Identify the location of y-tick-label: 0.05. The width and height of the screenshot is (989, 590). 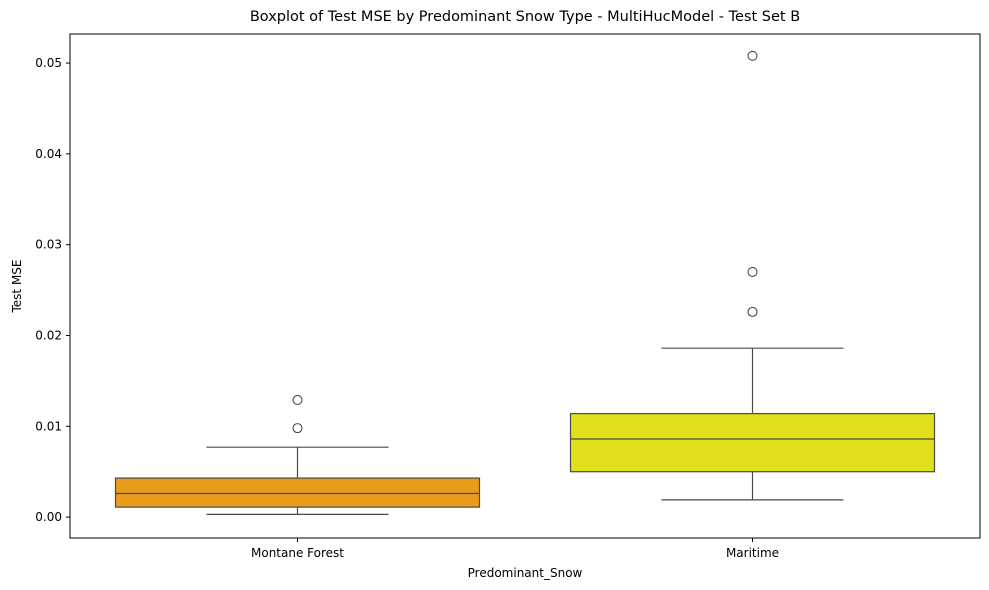
(48, 63).